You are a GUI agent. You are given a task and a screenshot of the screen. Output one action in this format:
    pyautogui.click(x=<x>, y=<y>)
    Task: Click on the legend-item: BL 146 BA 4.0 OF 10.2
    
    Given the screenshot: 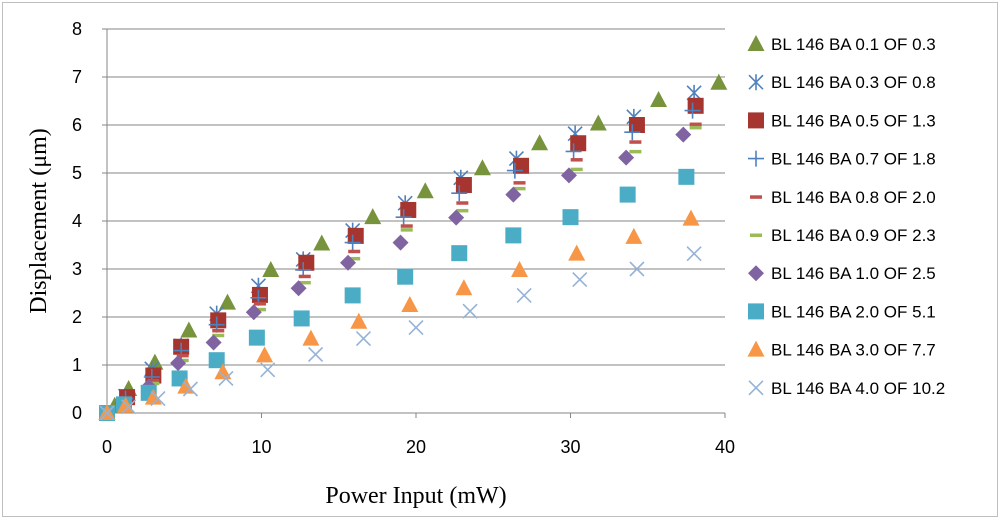 What is the action you would take?
    pyautogui.click(x=846, y=388)
    